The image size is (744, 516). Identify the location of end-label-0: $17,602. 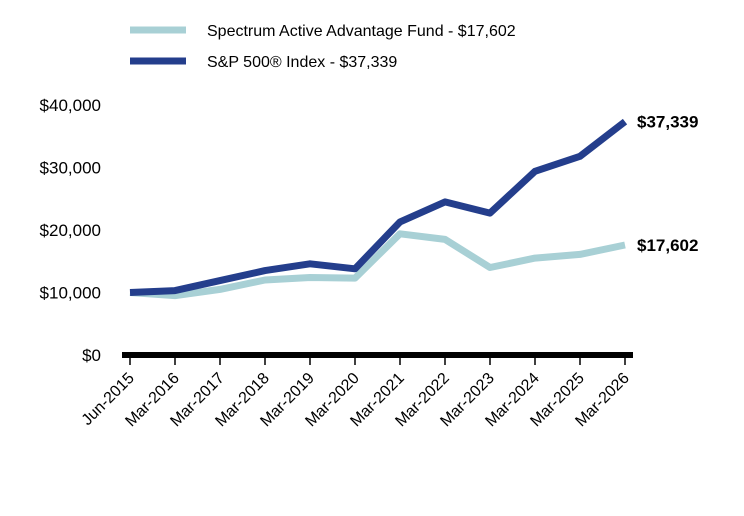
(667, 245).